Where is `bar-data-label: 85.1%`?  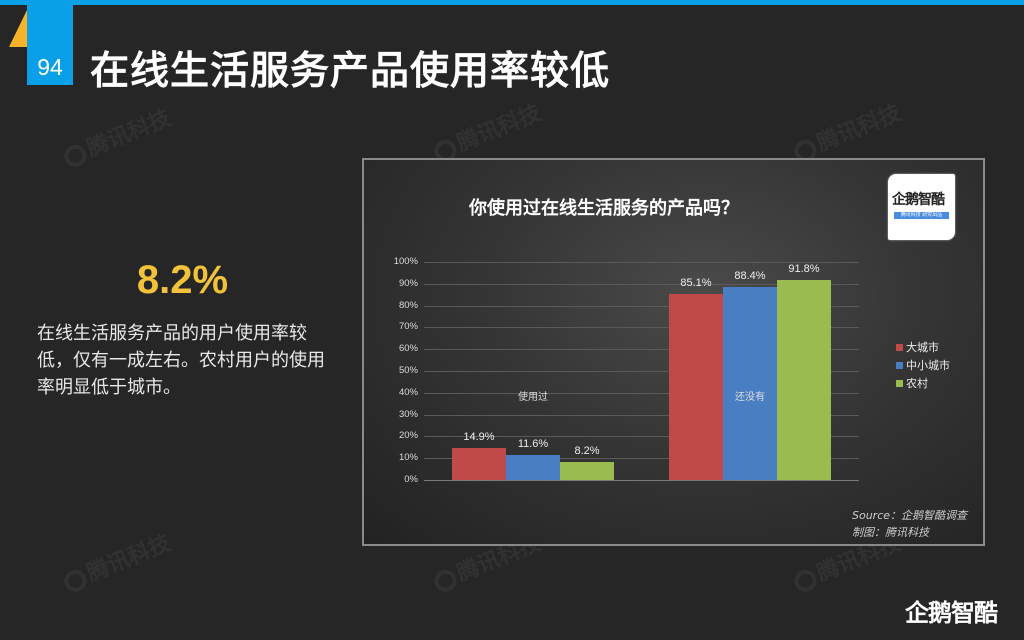 bar-data-label: 85.1% is located at coordinates (696, 283).